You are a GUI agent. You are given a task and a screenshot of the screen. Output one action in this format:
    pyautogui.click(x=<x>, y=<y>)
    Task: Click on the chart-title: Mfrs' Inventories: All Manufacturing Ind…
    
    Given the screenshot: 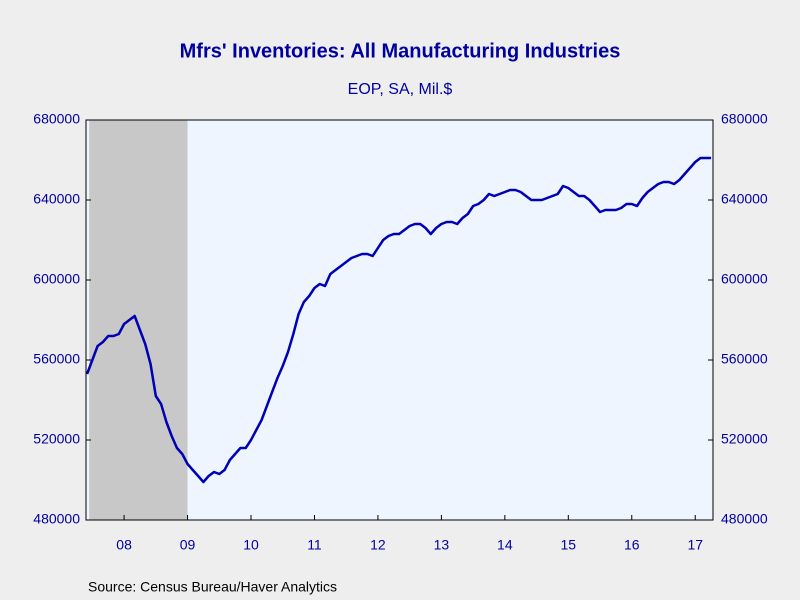 What is the action you would take?
    pyautogui.click(x=400, y=51)
    